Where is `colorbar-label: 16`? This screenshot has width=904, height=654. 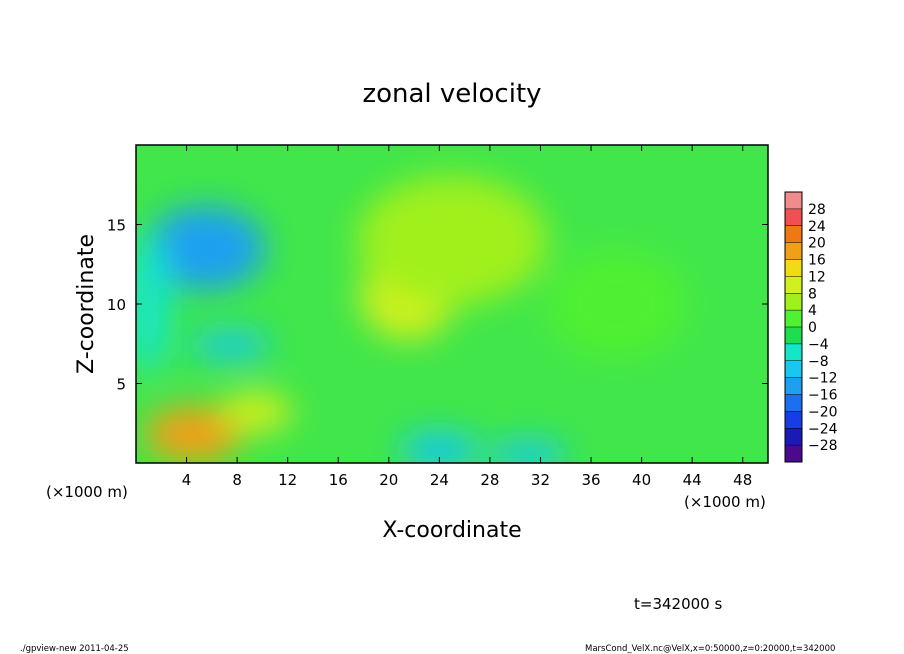
colorbar-label: 16 is located at coordinates (817, 261).